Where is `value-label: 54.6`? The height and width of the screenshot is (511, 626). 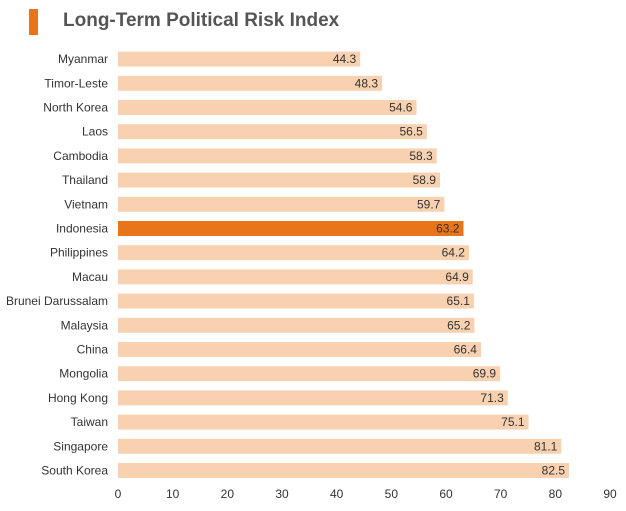 value-label: 54.6 is located at coordinates (401, 108).